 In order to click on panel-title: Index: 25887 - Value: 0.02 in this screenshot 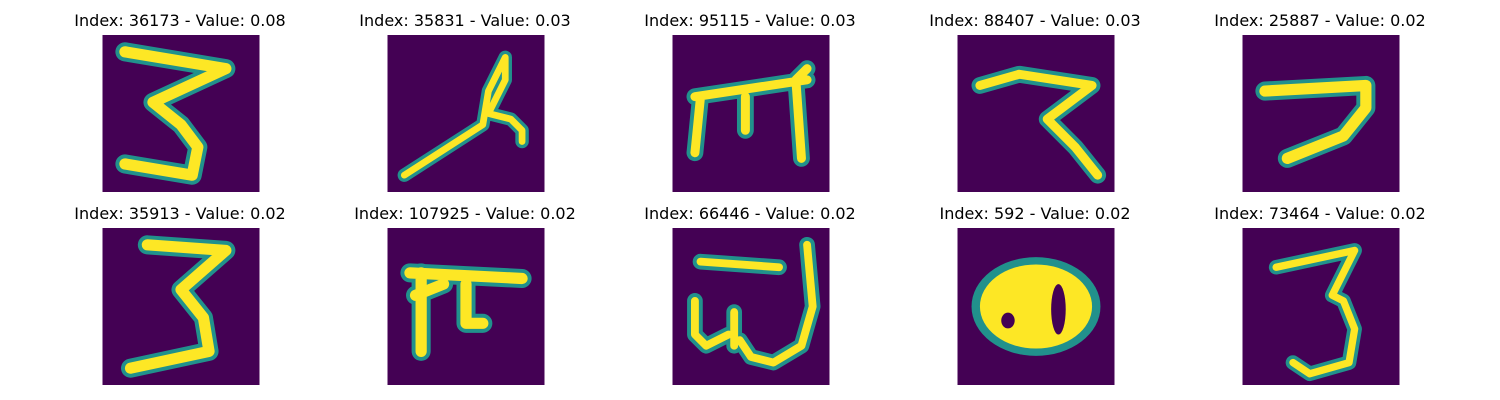, I will do `click(1320, 20)`.